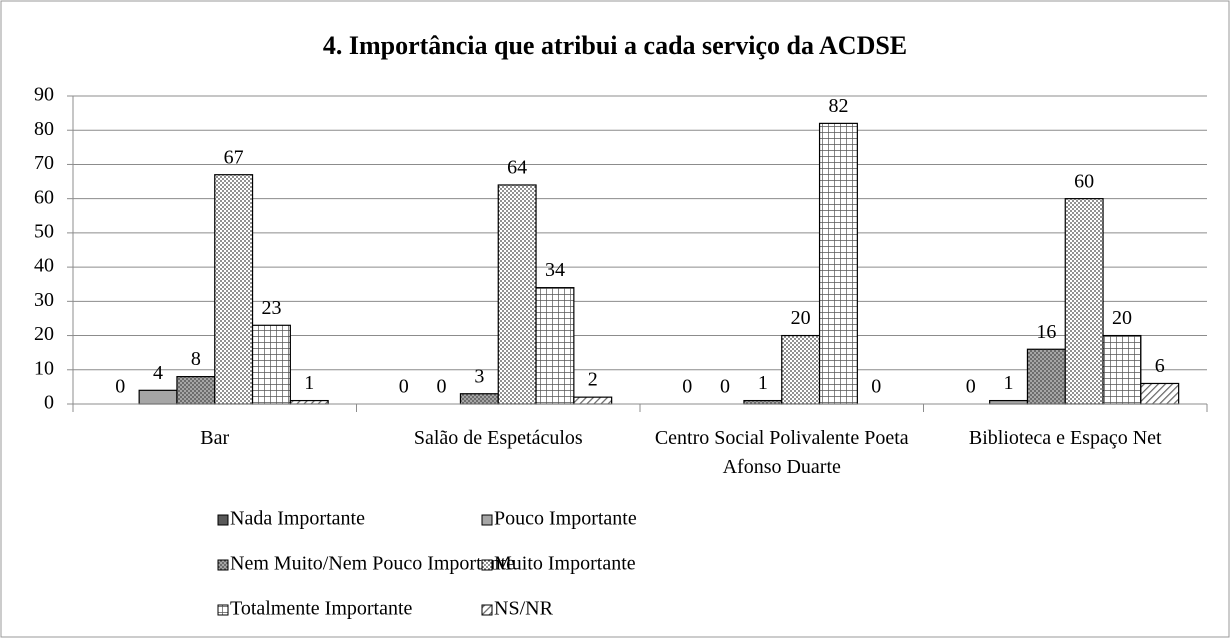  I want to click on legend-label: Nem Muito/Nem Pouco Importante, so click(372, 564).